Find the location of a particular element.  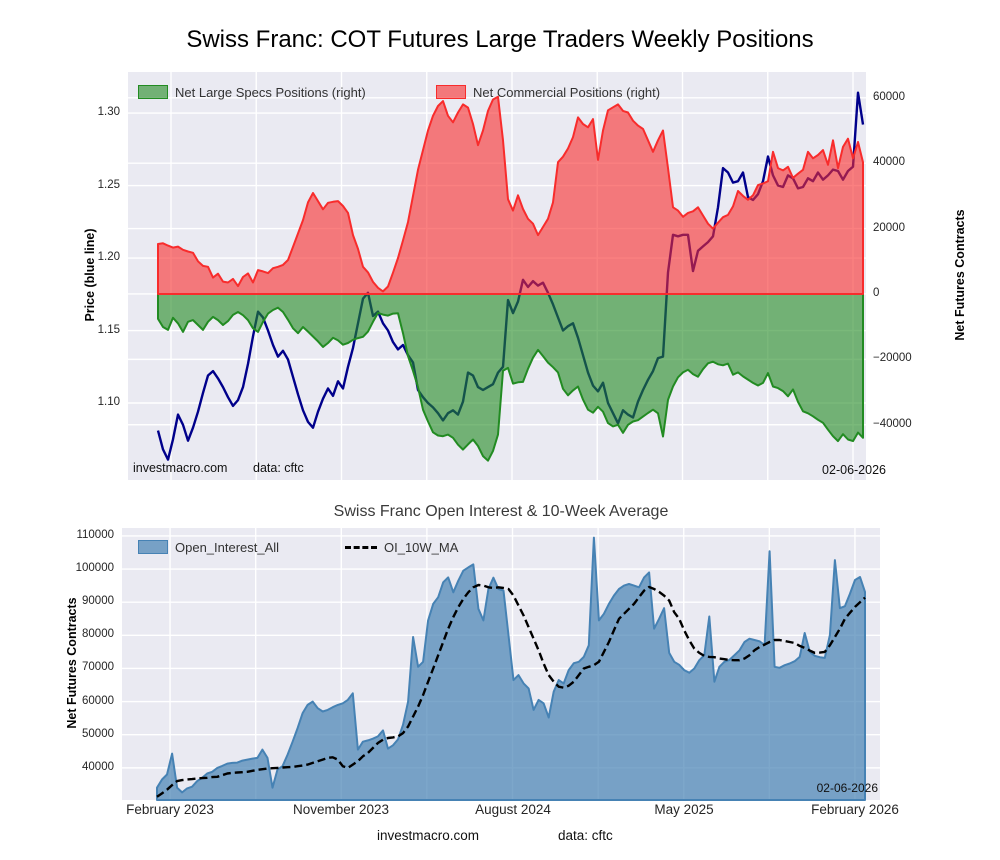

bottom-ytick-label: 110000 is located at coordinates (95, 535).